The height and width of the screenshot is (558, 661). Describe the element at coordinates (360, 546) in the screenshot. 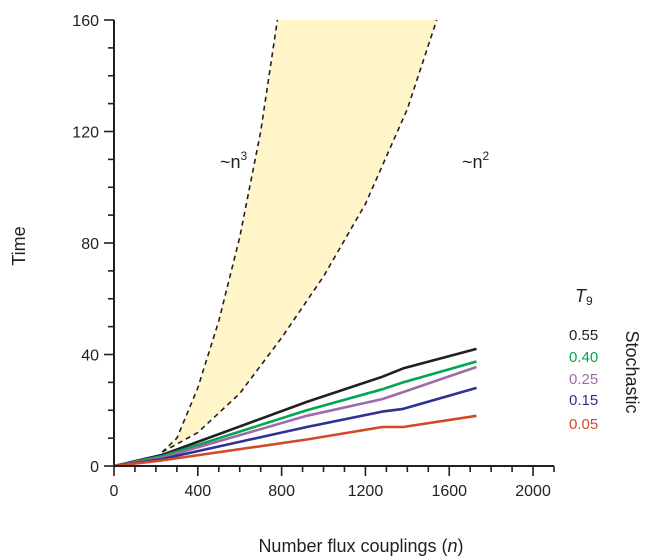

I see `x-axis-title: Number flux couplings (n)` at that location.